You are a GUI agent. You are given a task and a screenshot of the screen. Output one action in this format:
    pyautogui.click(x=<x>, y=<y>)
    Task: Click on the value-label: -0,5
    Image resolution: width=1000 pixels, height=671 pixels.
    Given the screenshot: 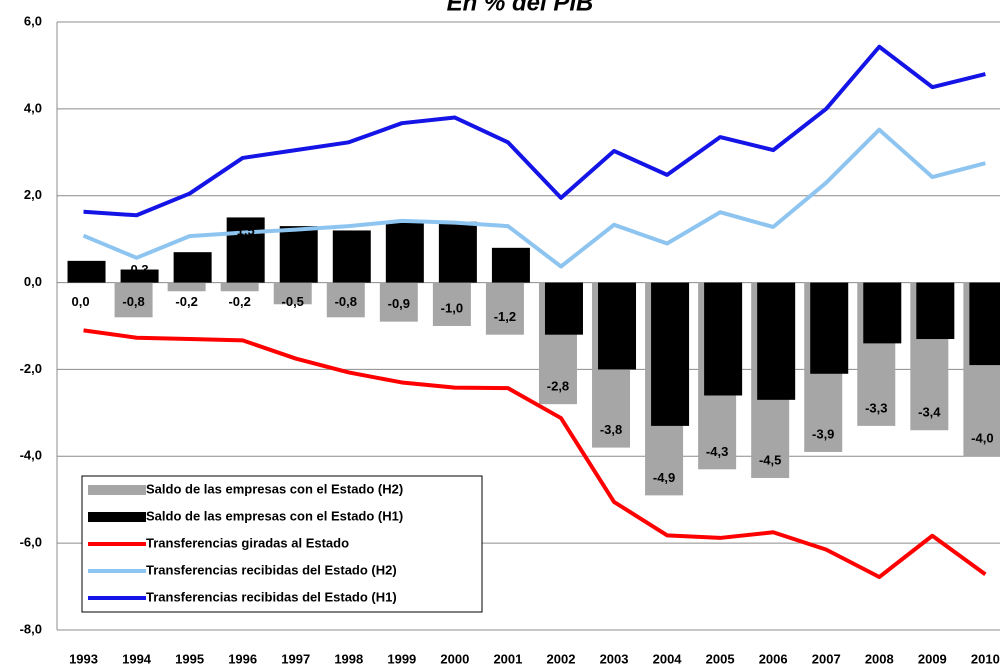 What is the action you would take?
    pyautogui.click(x=293, y=301)
    